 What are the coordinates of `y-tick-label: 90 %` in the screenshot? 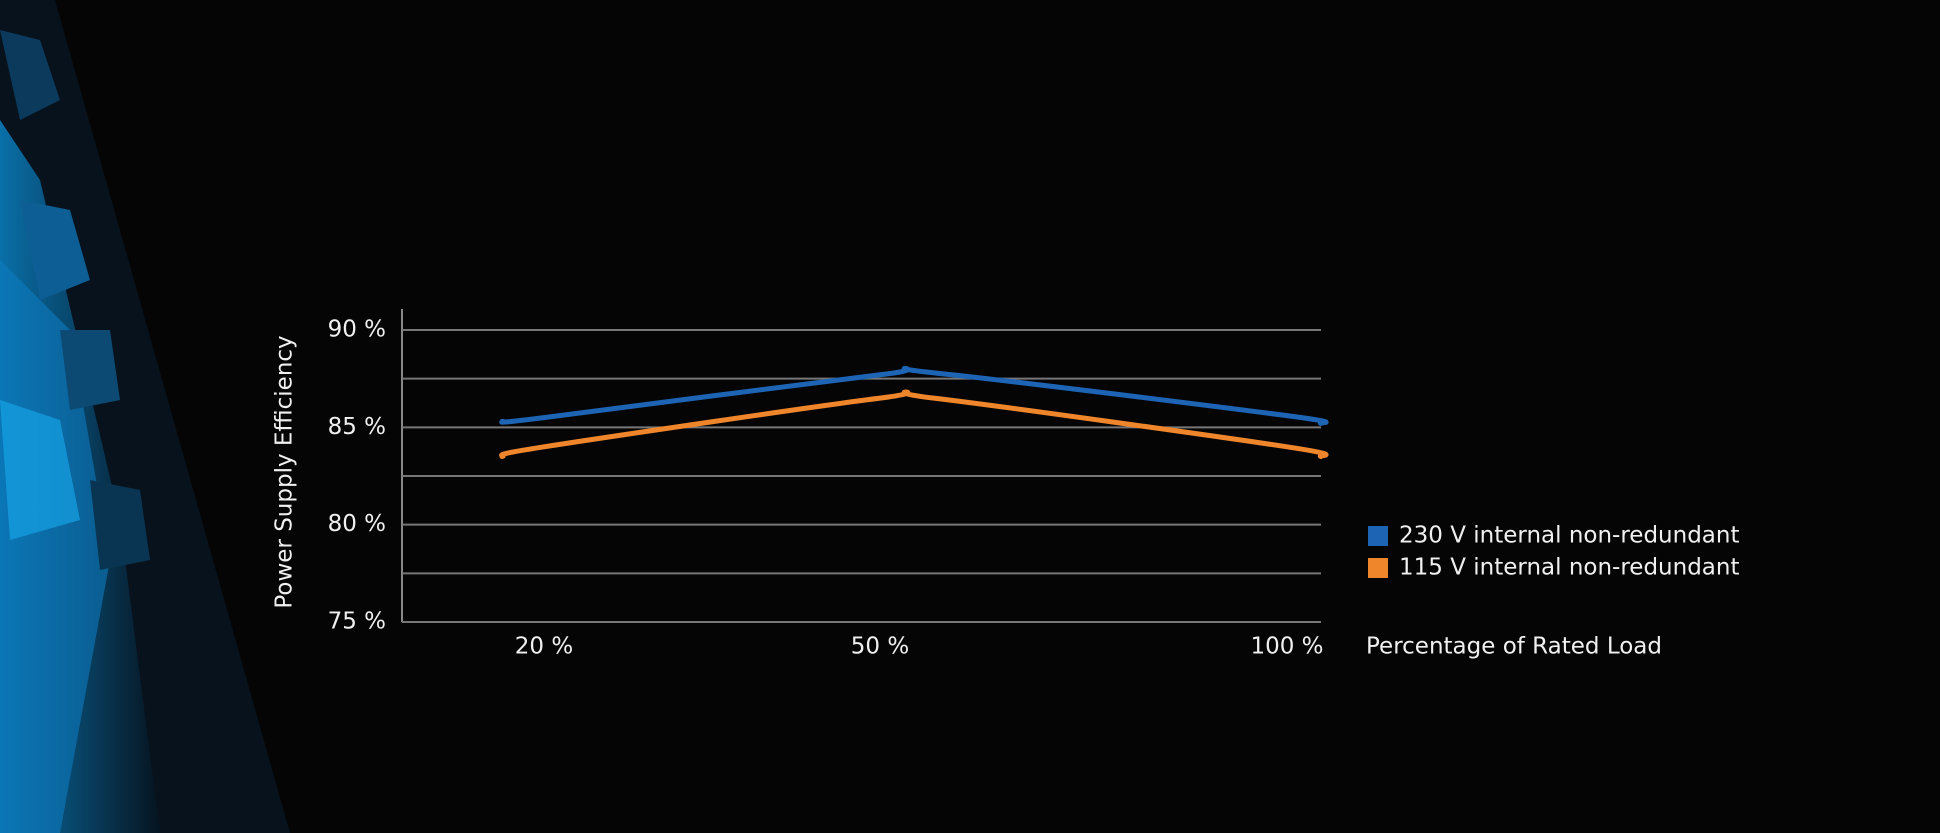 It's located at (357, 330).